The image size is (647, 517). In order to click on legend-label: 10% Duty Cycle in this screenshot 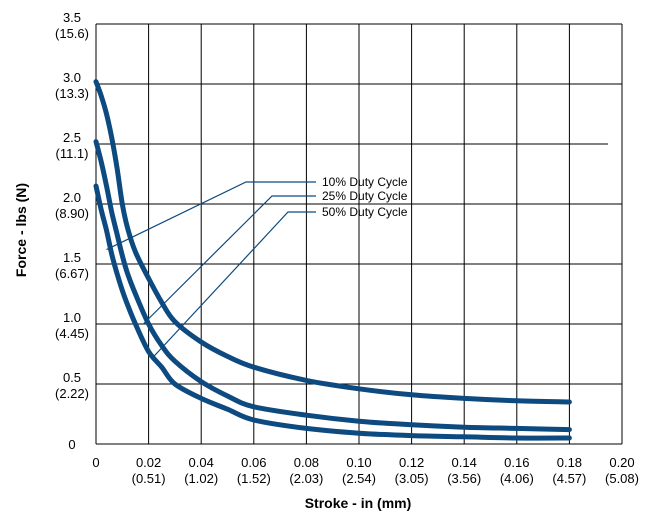, I will do `click(365, 182)`.